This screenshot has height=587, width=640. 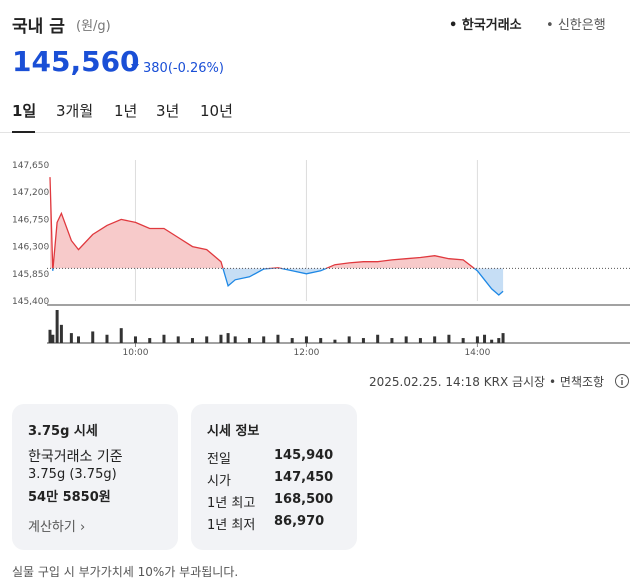 What do you see at coordinates (491, 25) in the screenshot?
I see `source-label: 한국거래소` at bounding box center [491, 25].